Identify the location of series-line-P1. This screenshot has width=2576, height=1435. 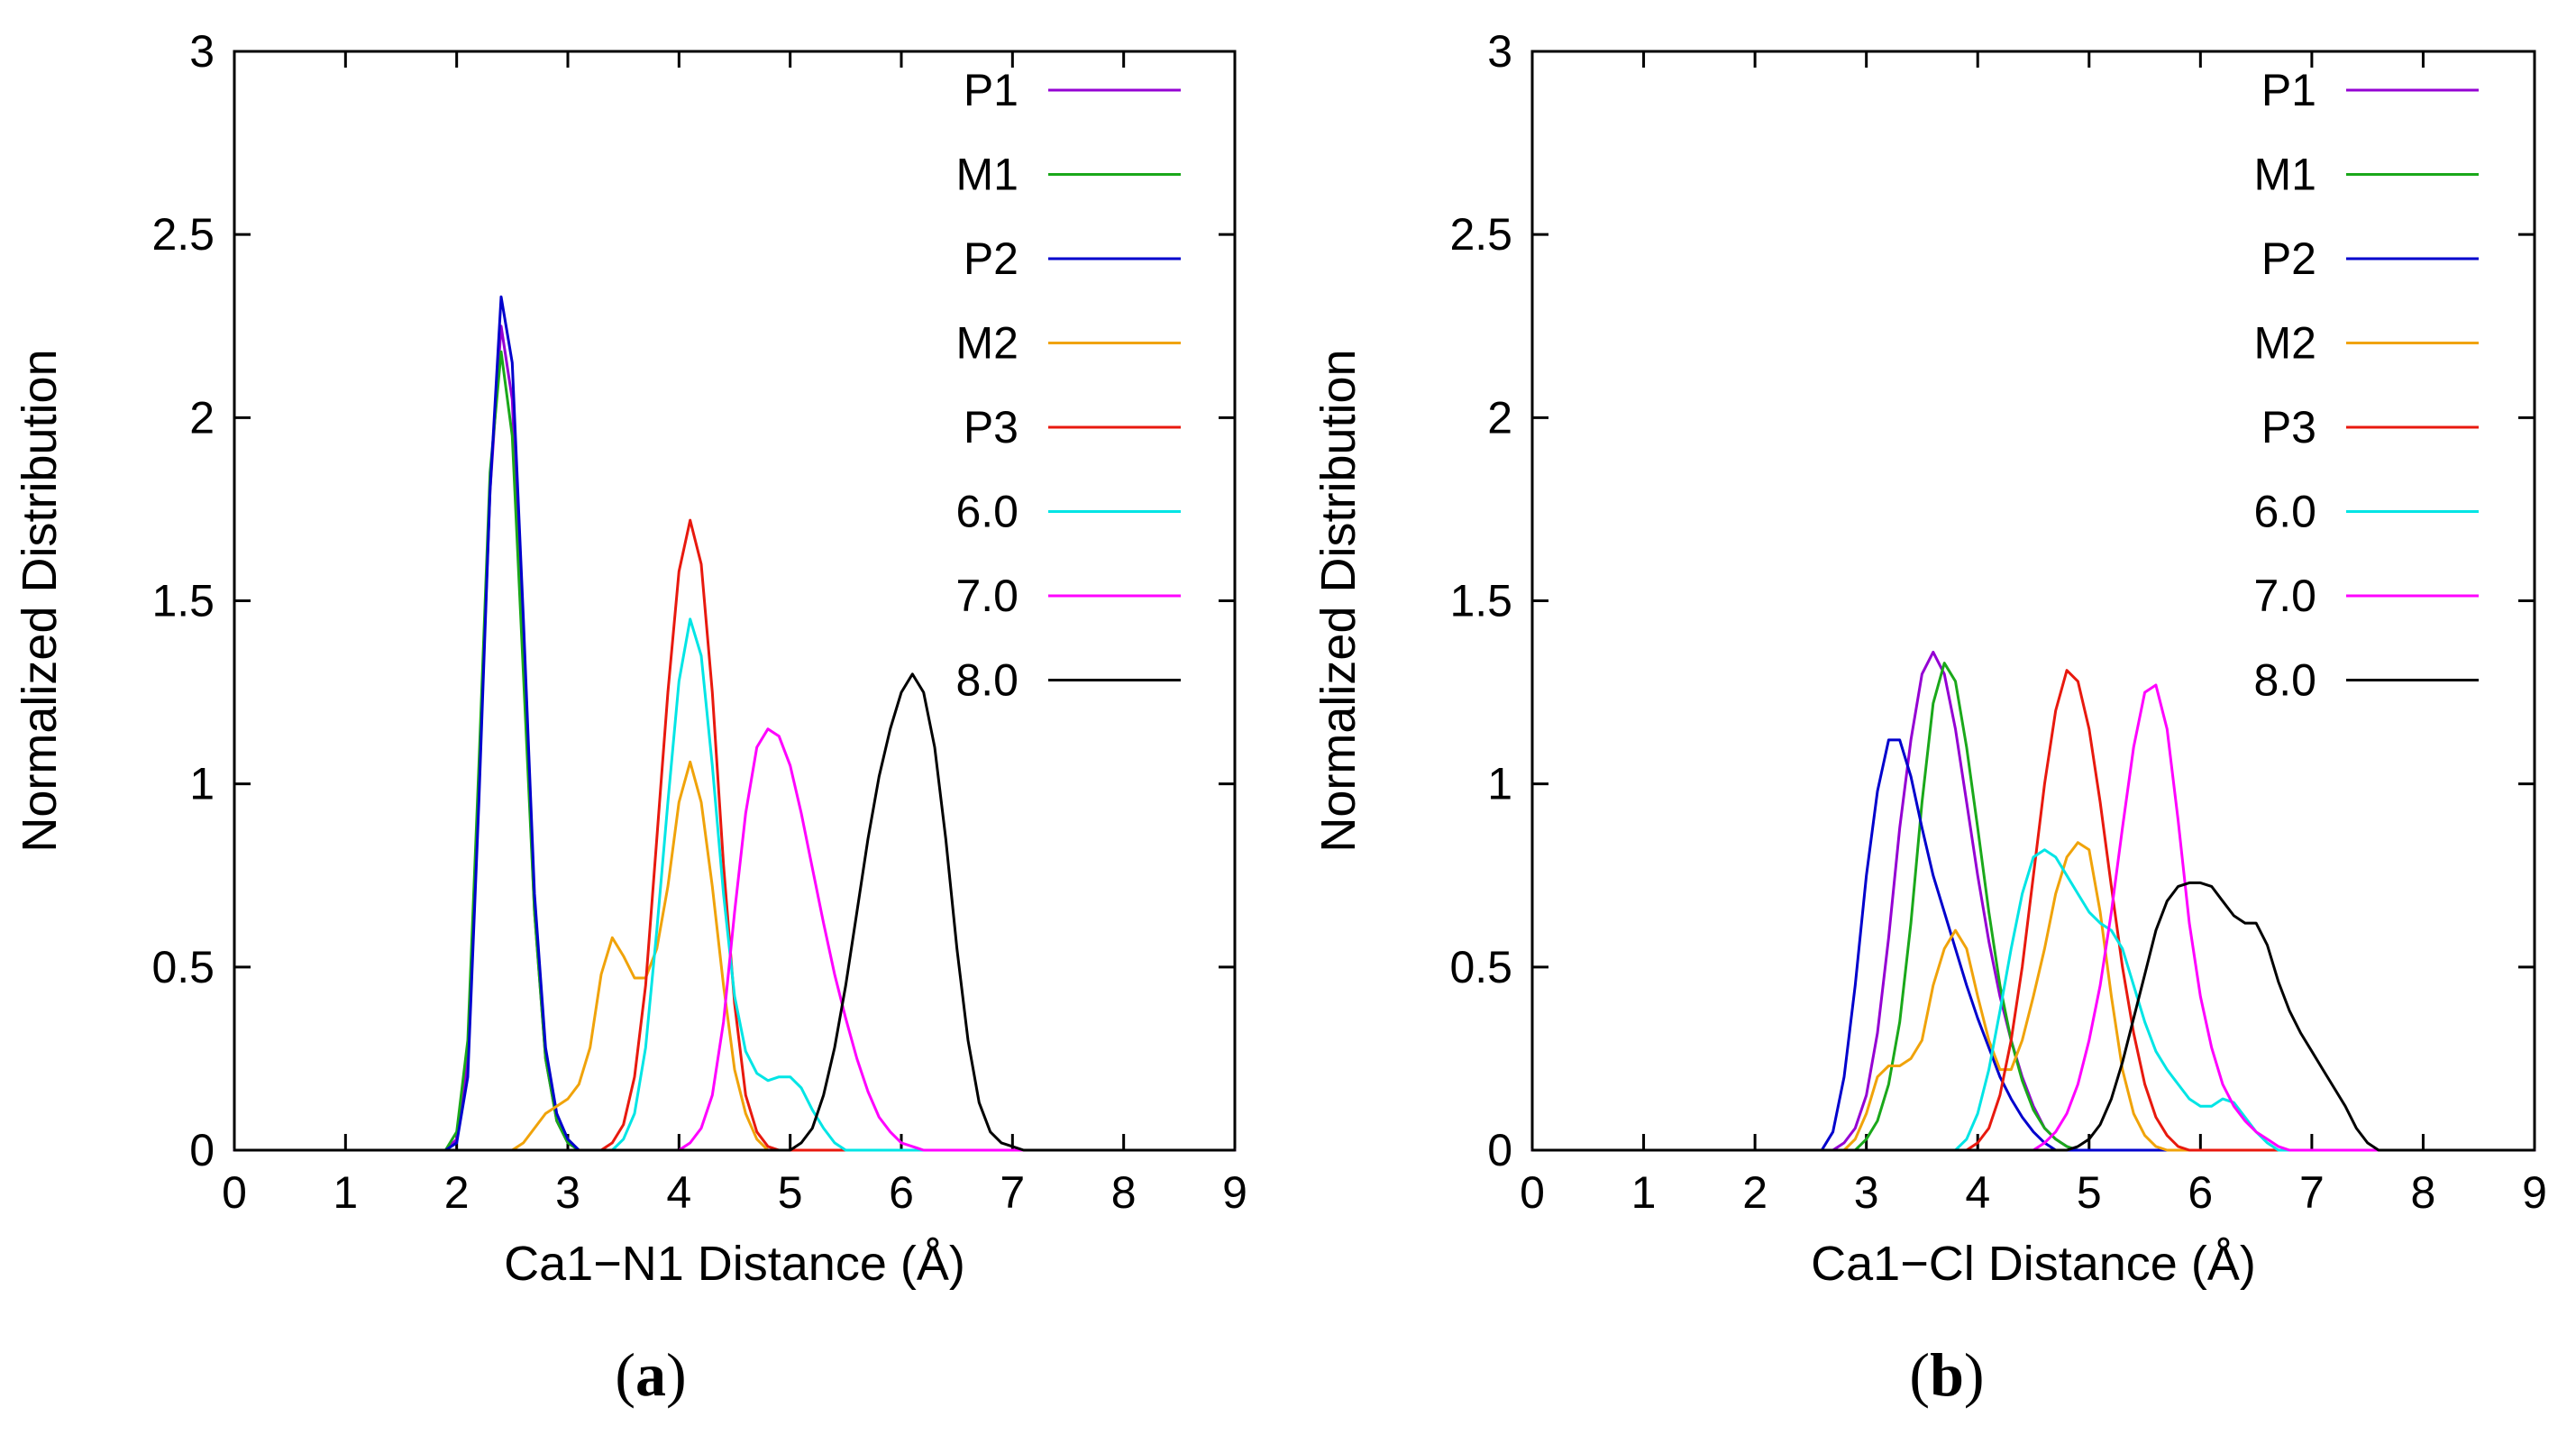
(2033, 901).